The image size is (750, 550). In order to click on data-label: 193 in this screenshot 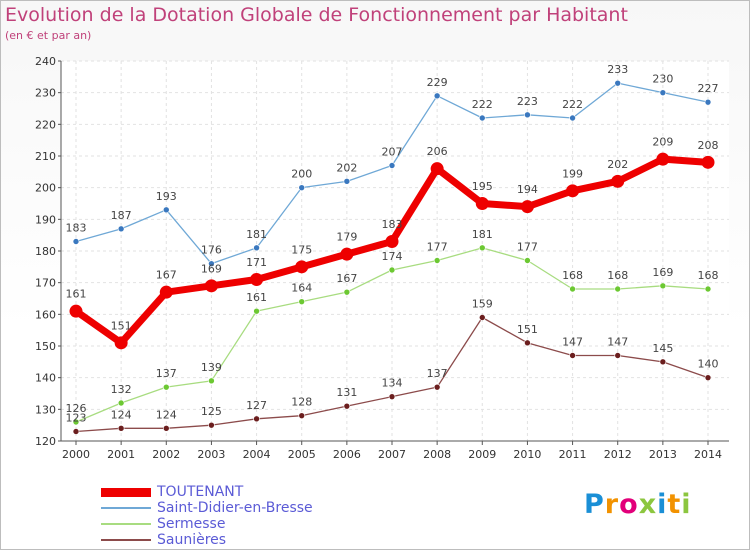, I will do `click(166, 196)`.